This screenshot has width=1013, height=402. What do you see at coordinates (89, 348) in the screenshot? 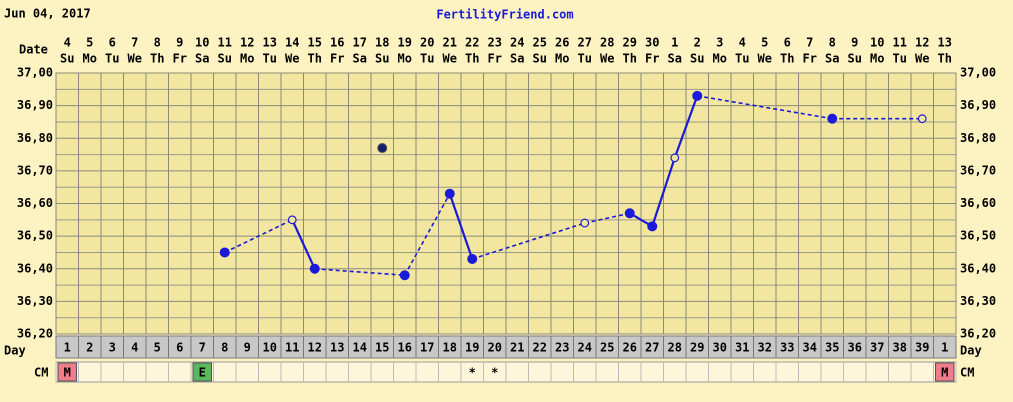
I see `x-tick-label: 2` at bounding box center [89, 348].